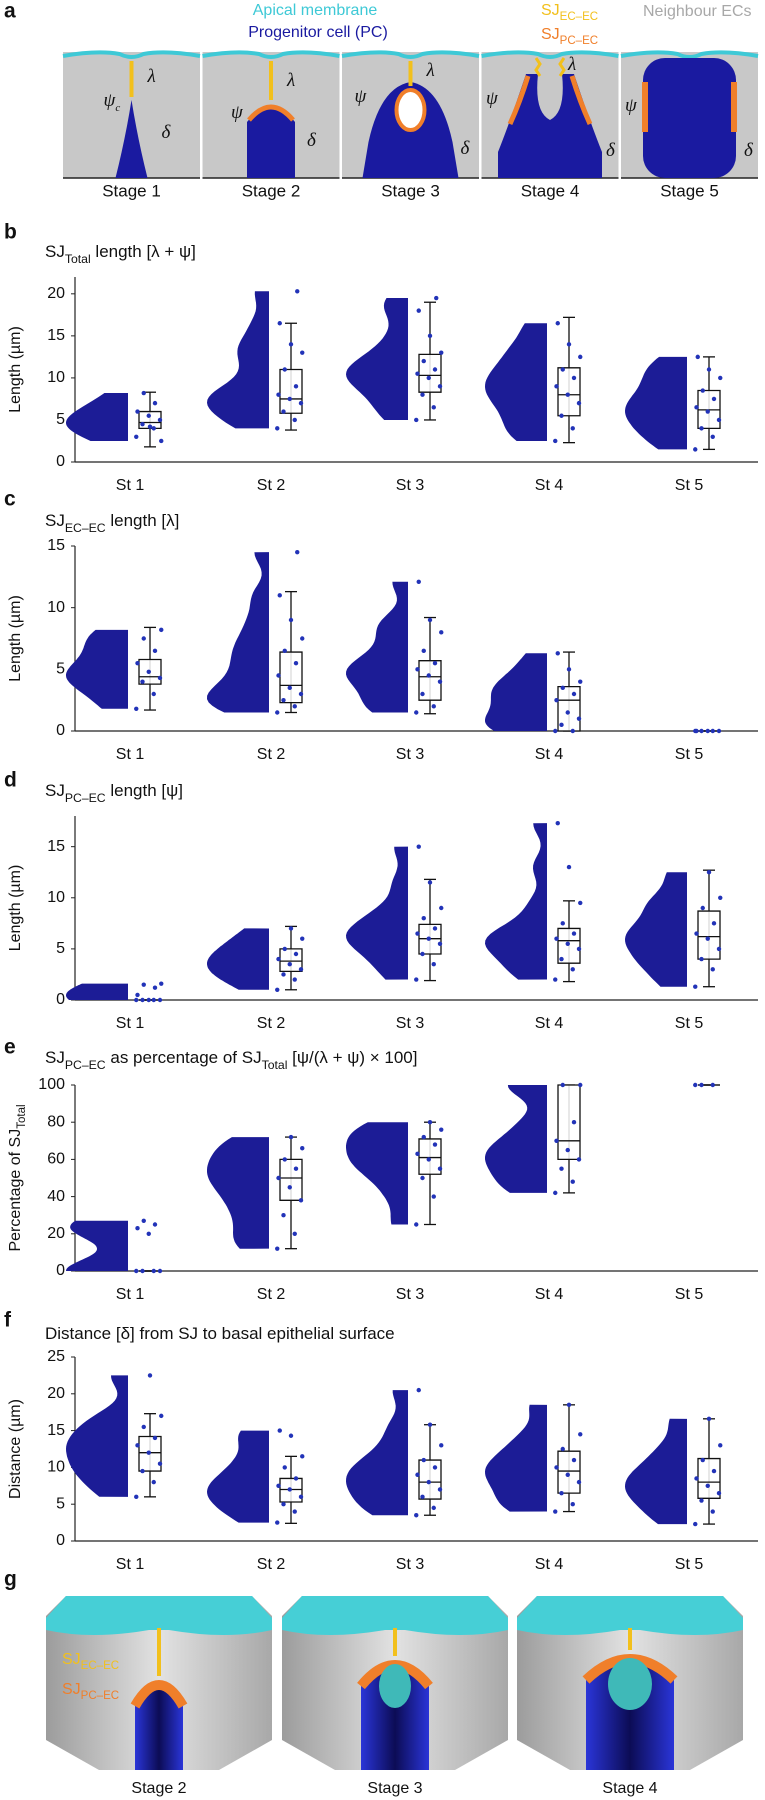  I want to click on sj-pc, so click(159, 1694).